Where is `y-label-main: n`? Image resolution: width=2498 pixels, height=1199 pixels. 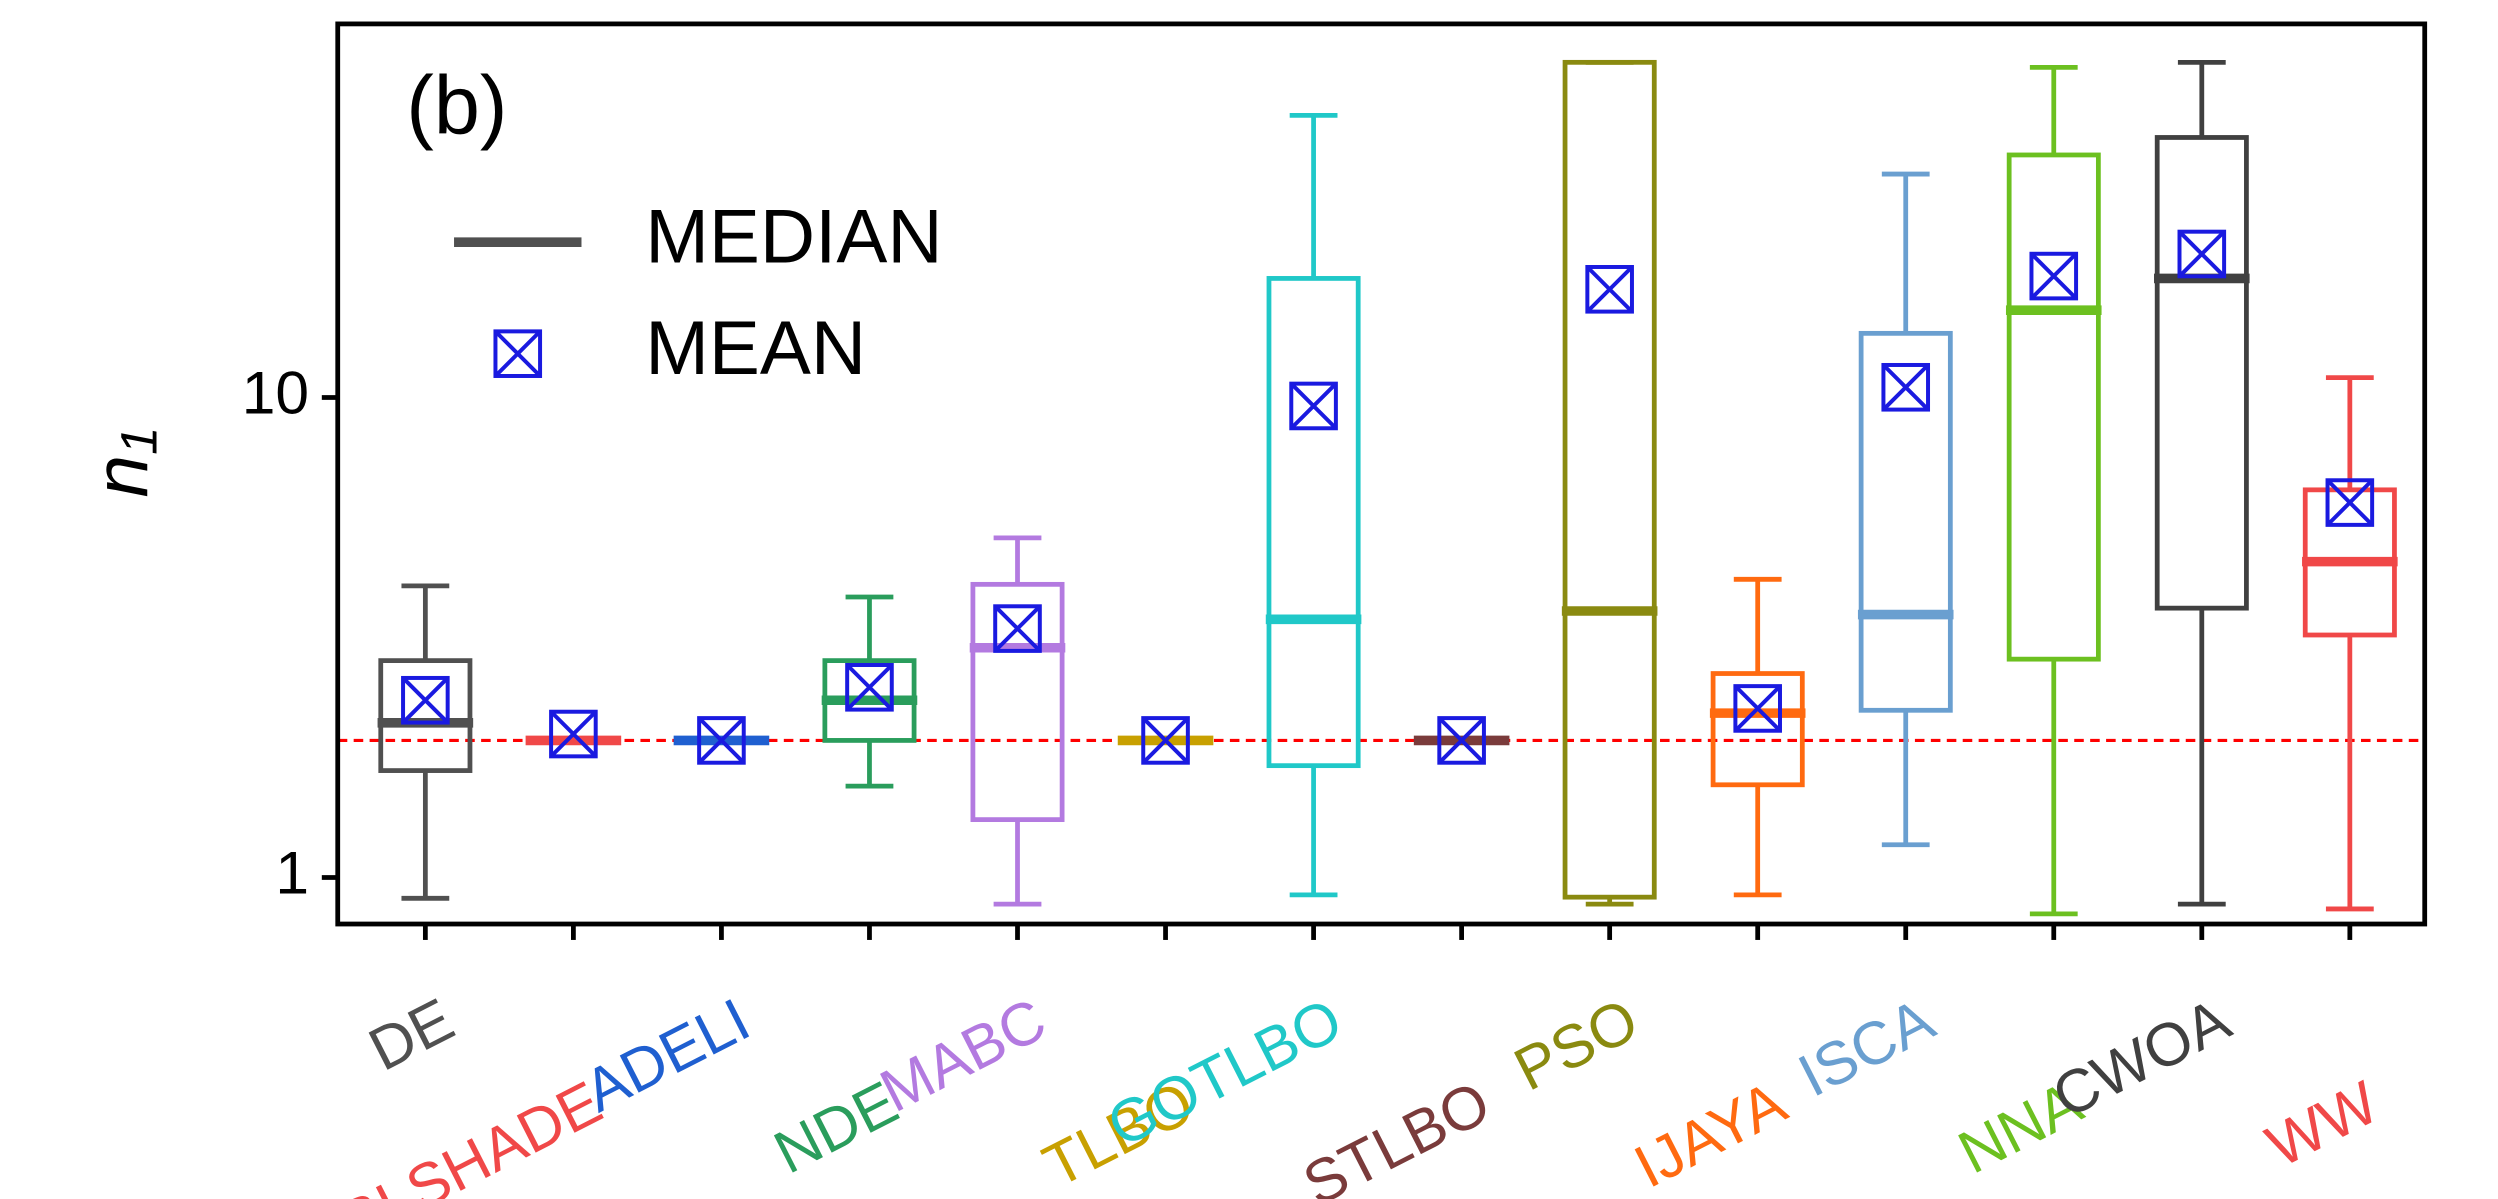 y-label-main: n is located at coordinates (122, 476).